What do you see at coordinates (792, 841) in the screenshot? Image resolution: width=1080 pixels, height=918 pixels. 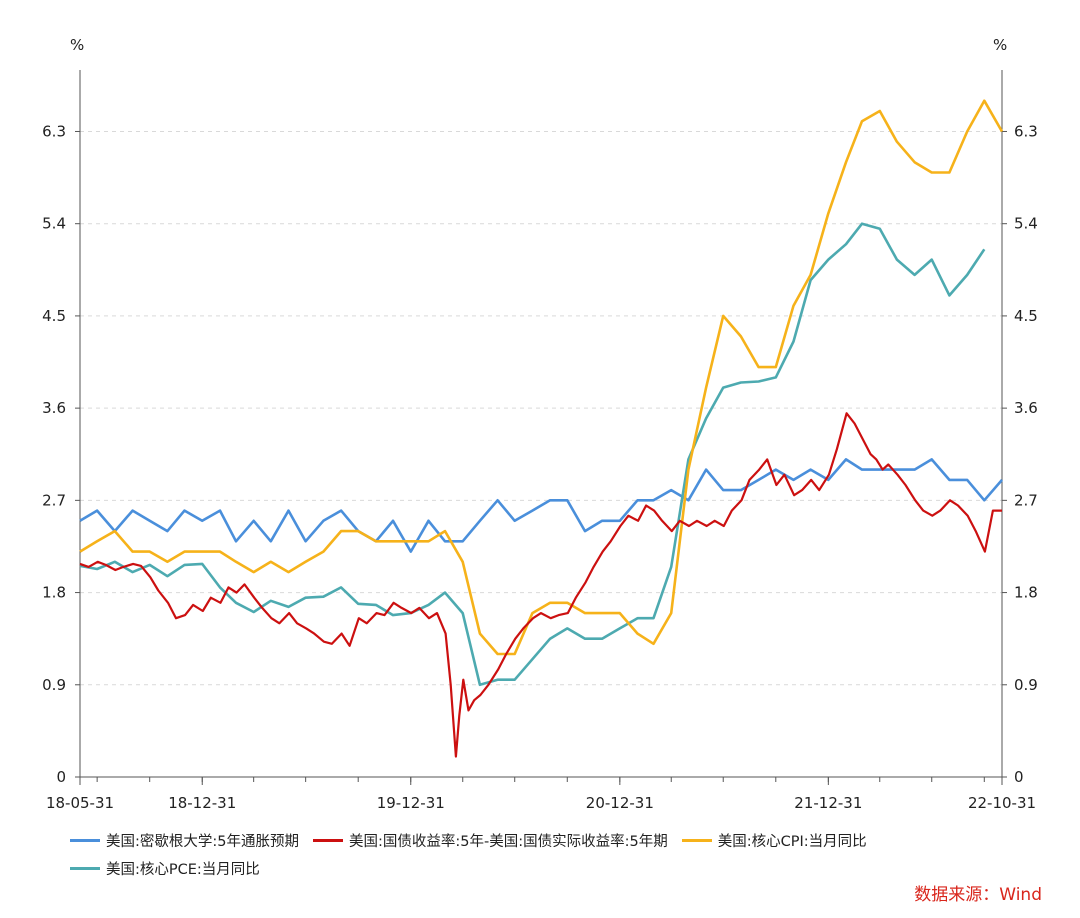 I see `legend-label-core-cpi: 美国:核心CPI:当月同比` at bounding box center [792, 841].